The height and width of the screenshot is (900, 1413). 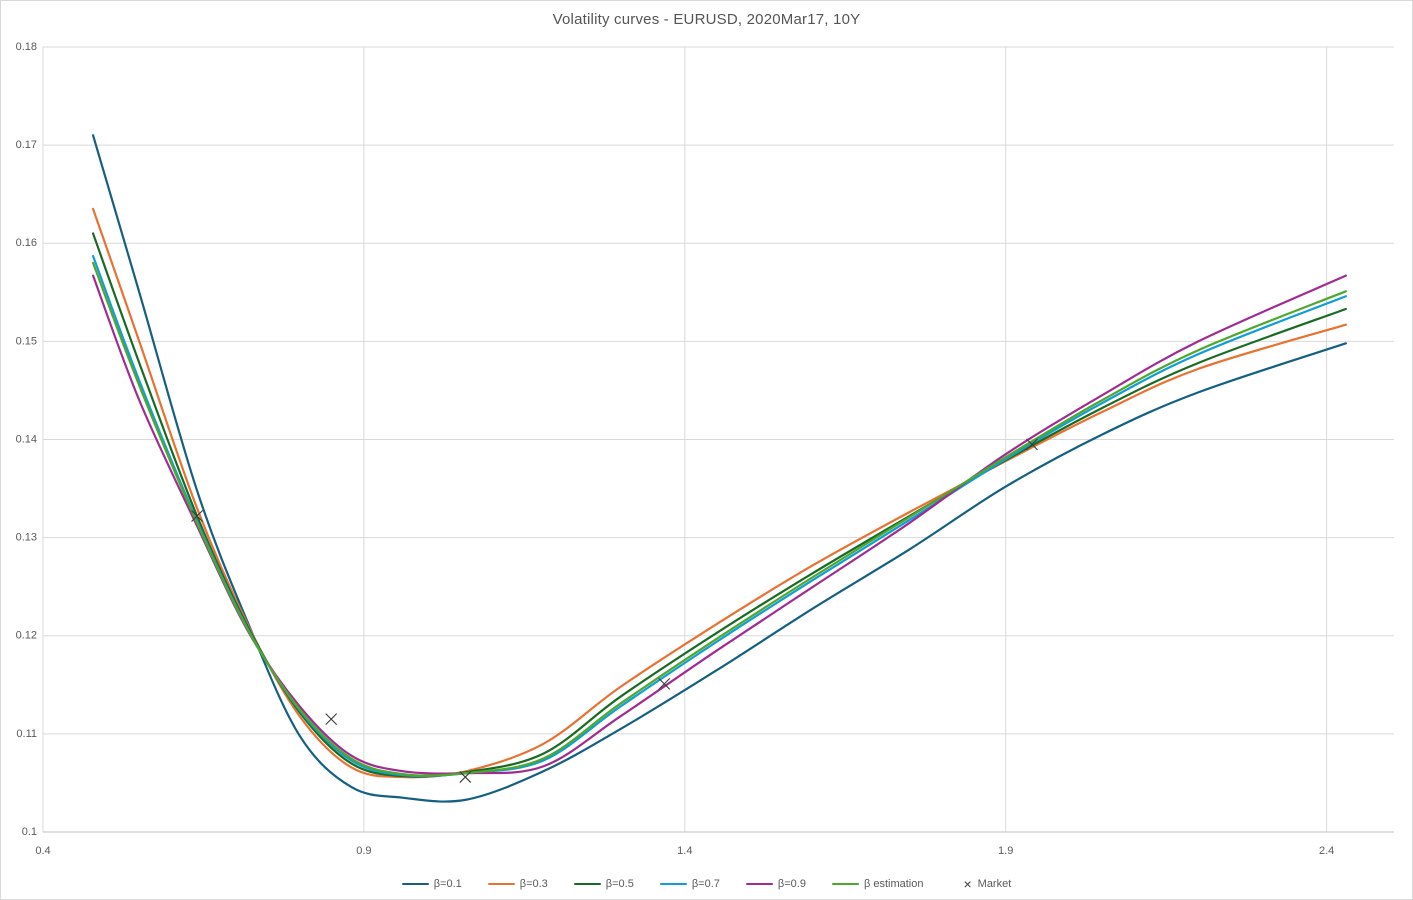 I want to click on y-tick-label: 0.12, so click(x=26, y=636).